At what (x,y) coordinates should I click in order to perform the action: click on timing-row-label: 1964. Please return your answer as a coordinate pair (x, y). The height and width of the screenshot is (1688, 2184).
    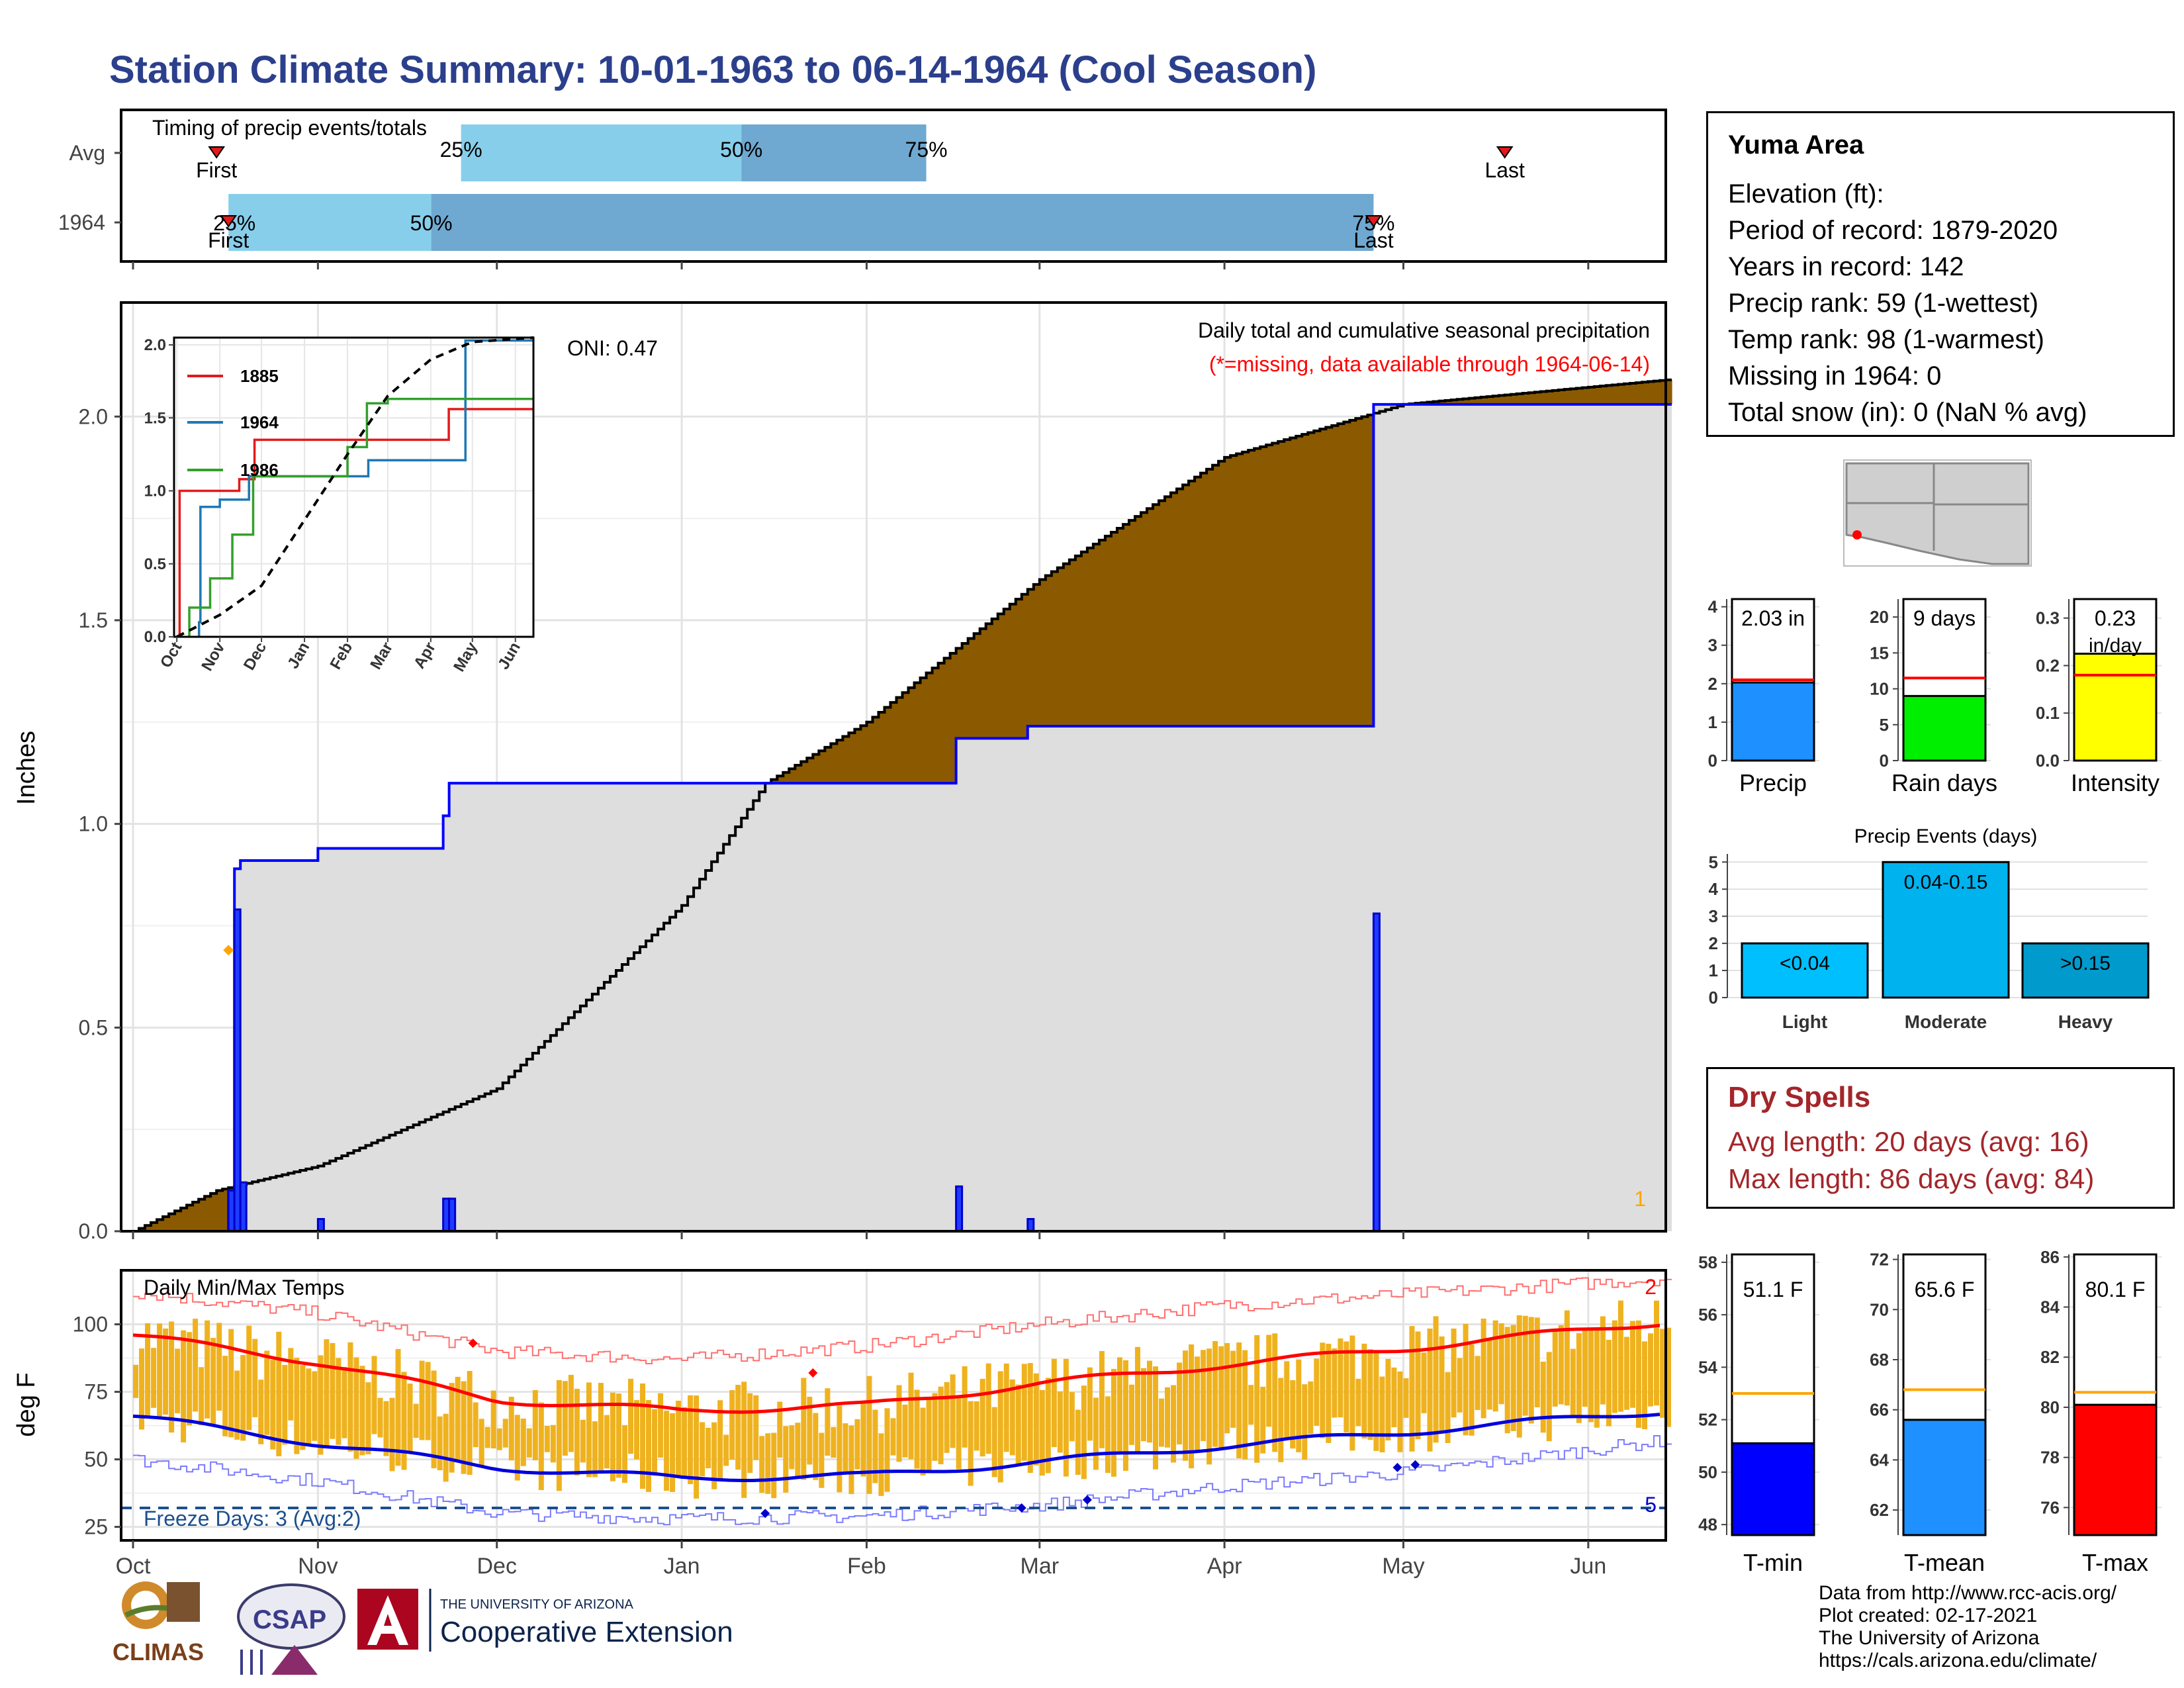
    Looking at the image, I should click on (81, 222).